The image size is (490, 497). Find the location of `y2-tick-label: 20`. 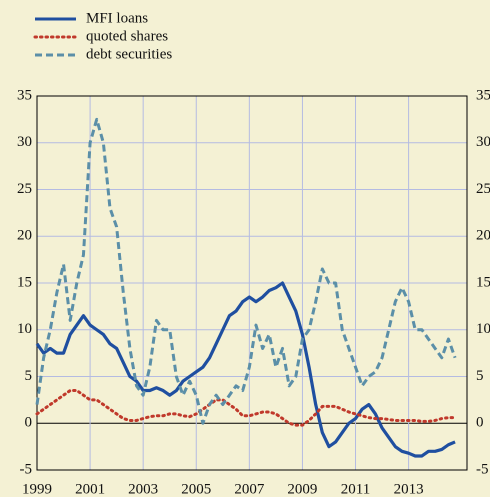

y2-tick-label: 20 is located at coordinates (483, 236).